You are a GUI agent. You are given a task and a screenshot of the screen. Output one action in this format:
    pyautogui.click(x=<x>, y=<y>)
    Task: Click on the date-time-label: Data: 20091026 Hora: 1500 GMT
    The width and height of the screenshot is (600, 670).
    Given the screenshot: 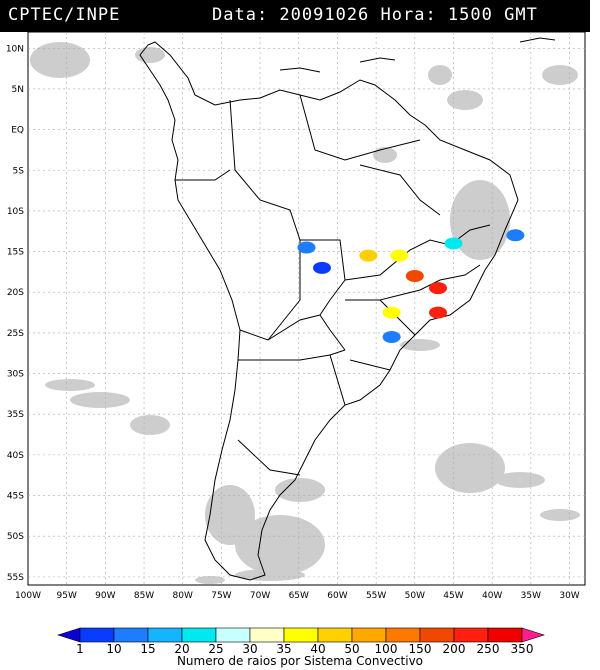 What is the action you would take?
    pyautogui.click(x=375, y=15)
    